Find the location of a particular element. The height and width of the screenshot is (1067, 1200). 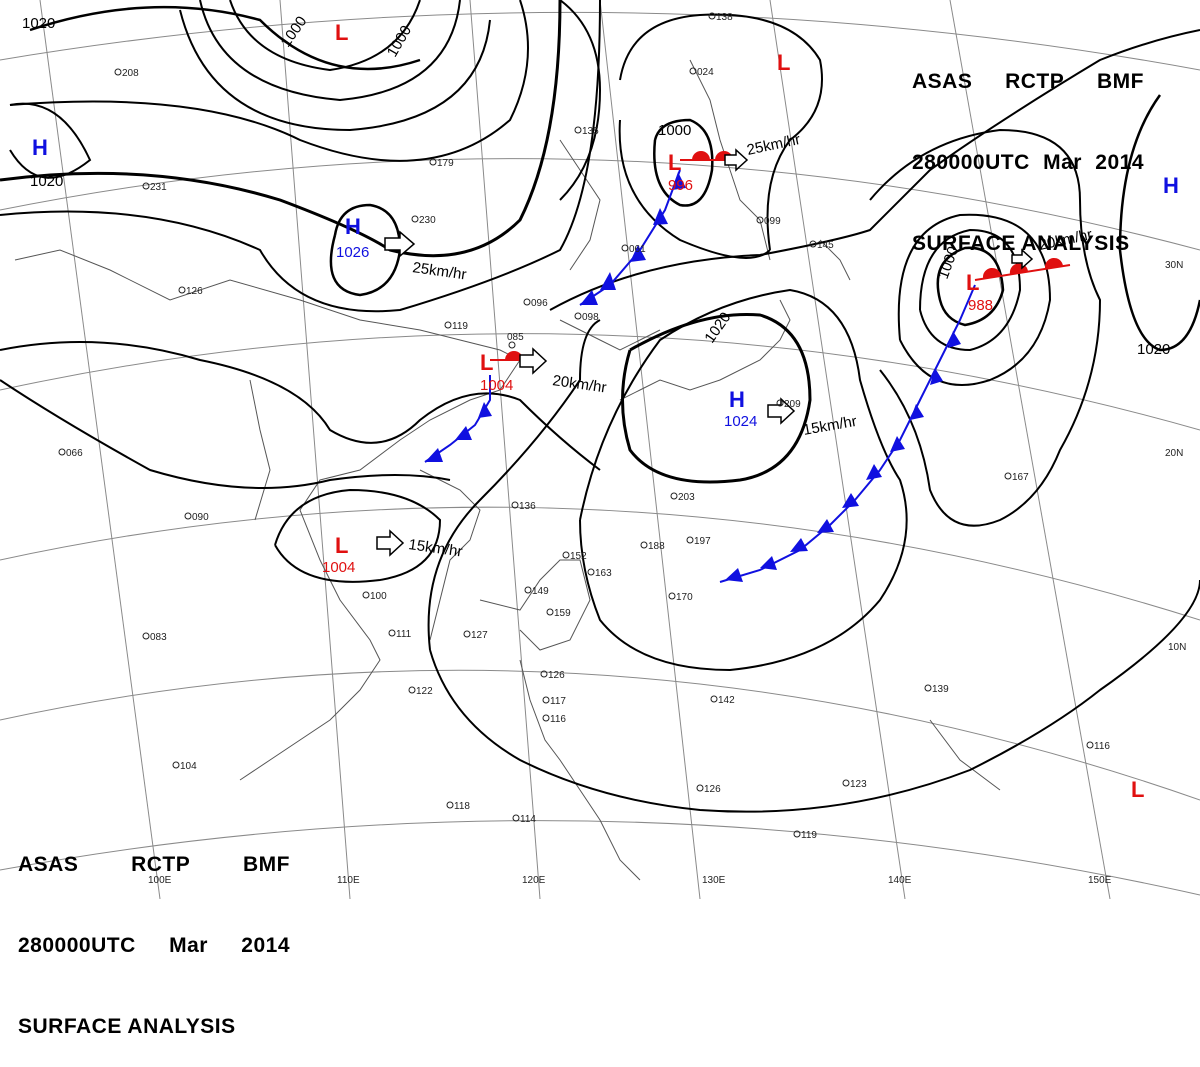

station-value: 098 is located at coordinates (590, 317).